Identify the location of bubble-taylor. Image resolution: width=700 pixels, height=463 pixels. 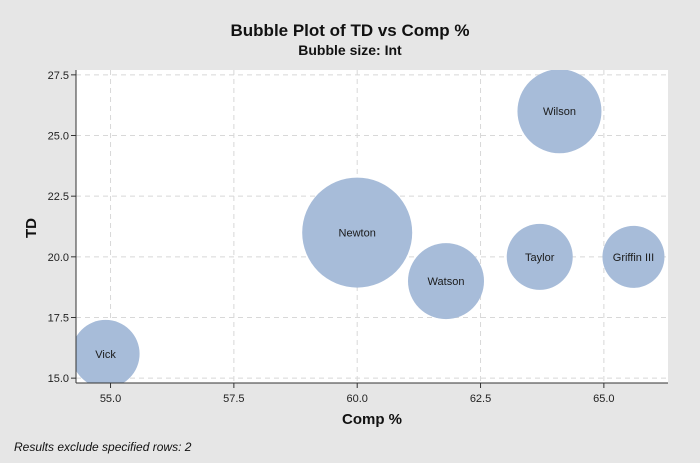
(539, 256).